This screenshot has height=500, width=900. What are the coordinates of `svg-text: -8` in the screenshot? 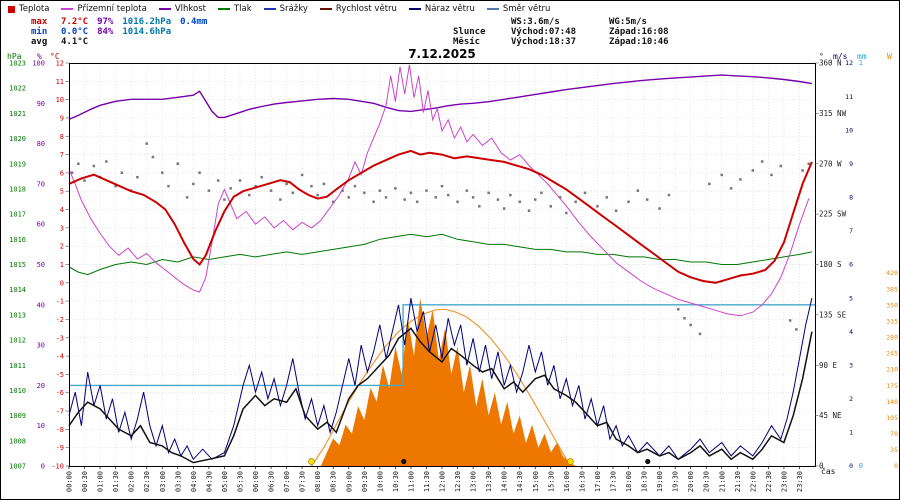 It's located at (60, 430).